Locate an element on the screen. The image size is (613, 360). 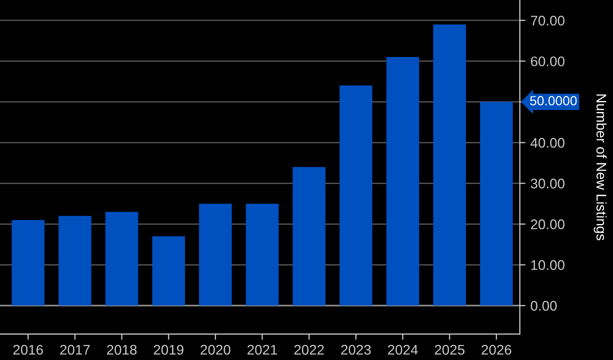
y-axis-title: Number of New Listings is located at coordinates (600, 167).